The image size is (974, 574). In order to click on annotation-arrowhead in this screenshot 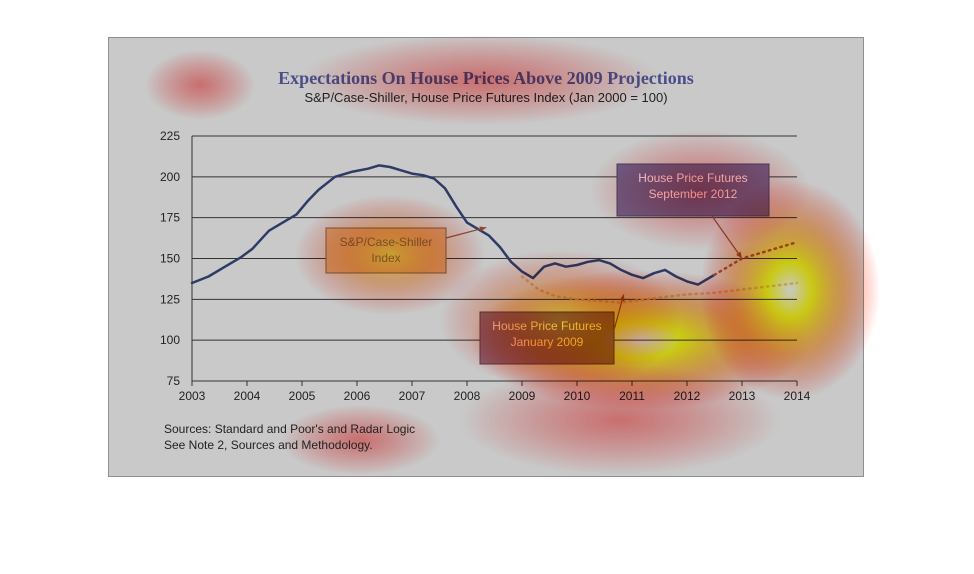, I will do `click(483, 229)`.